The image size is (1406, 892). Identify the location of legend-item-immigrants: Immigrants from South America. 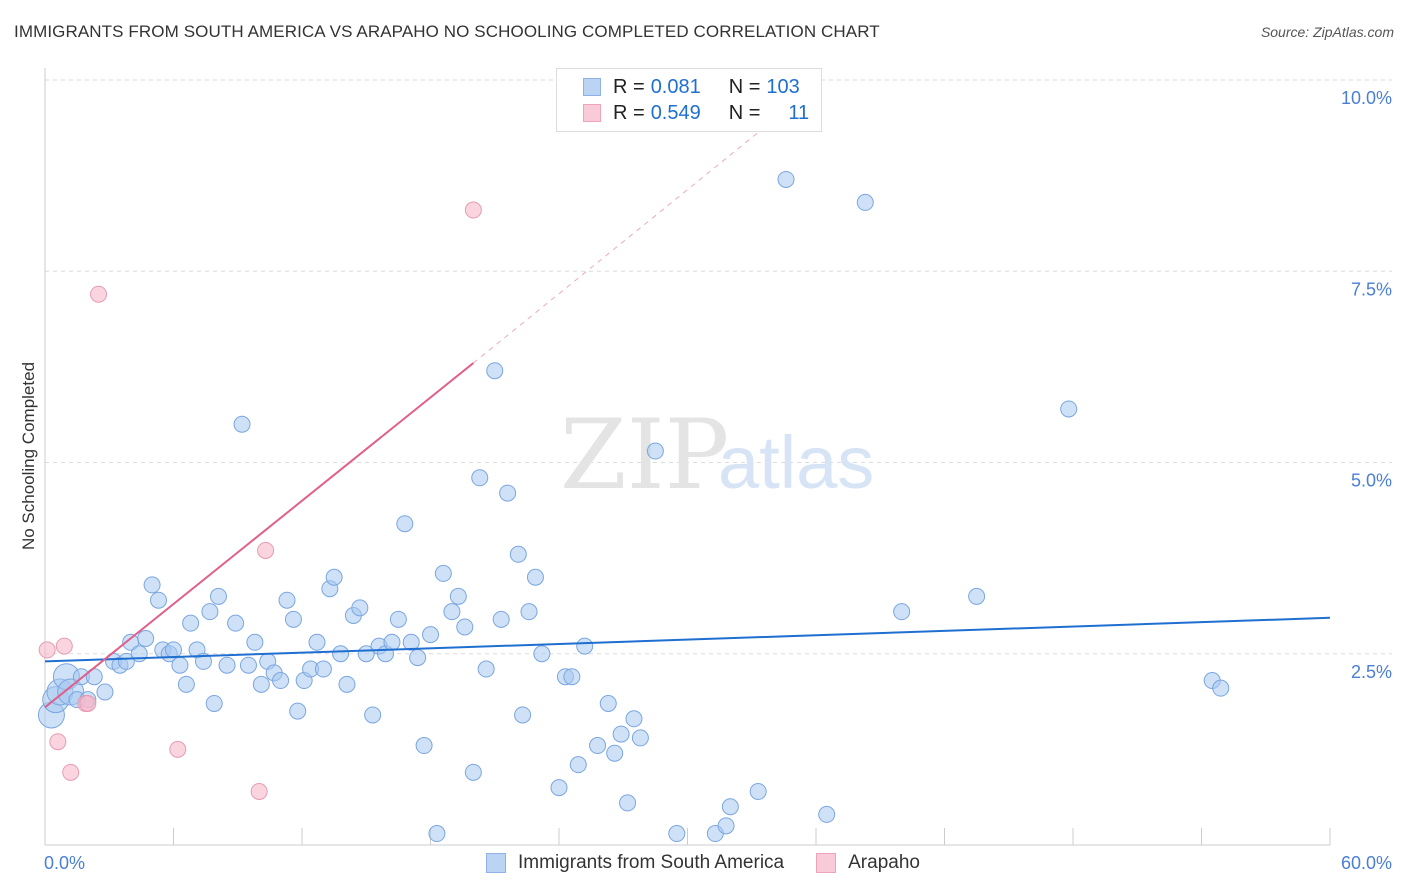
(635, 863).